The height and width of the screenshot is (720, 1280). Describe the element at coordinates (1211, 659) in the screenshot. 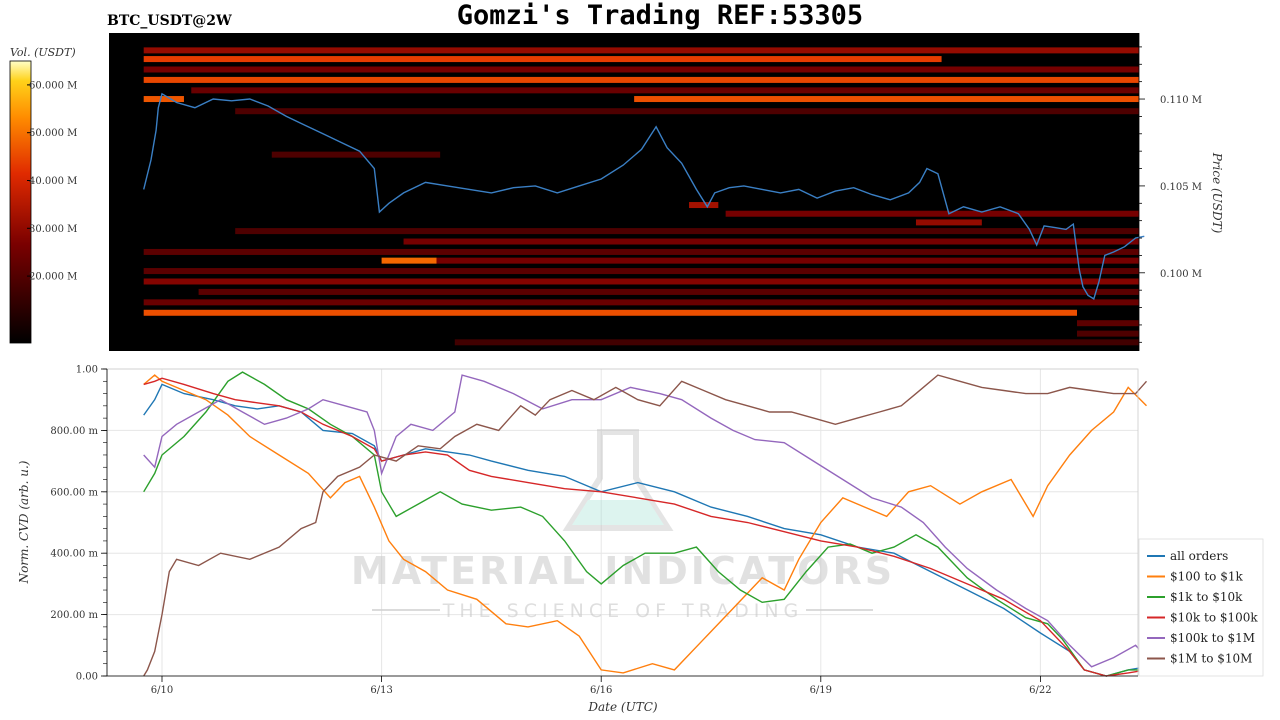

I see `legend-label: $1M to $10M` at that location.